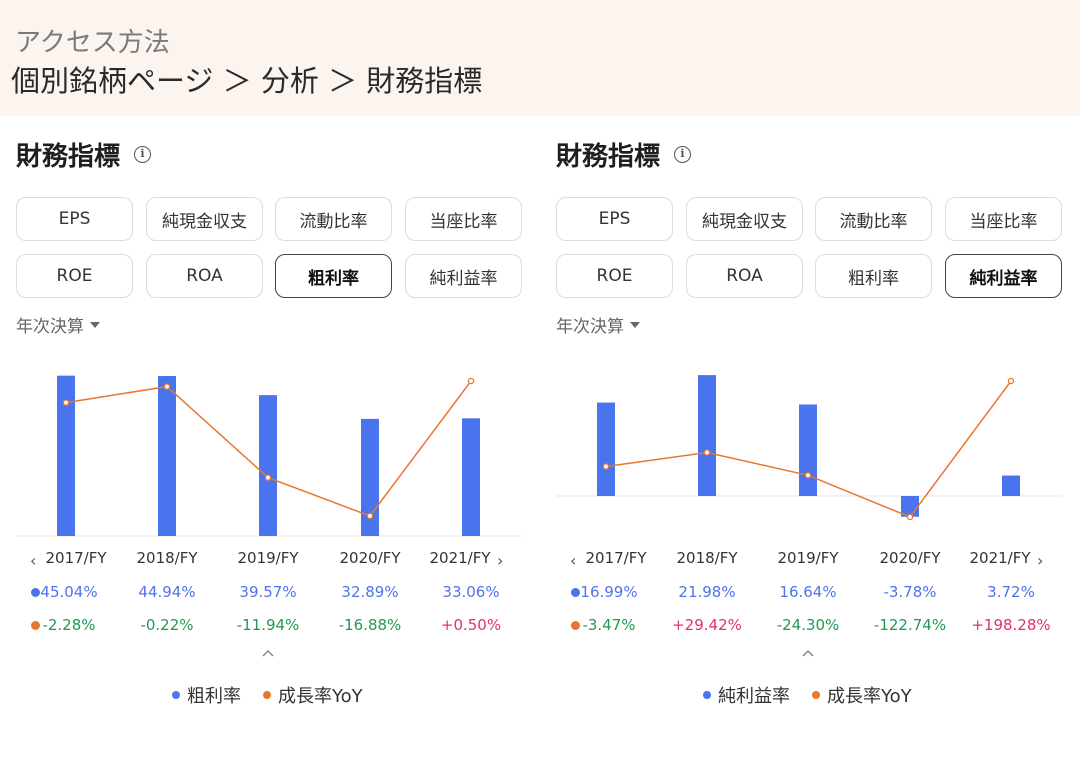 This screenshot has height=758, width=1080. I want to click on growth-label: -16.88%, so click(370, 625).